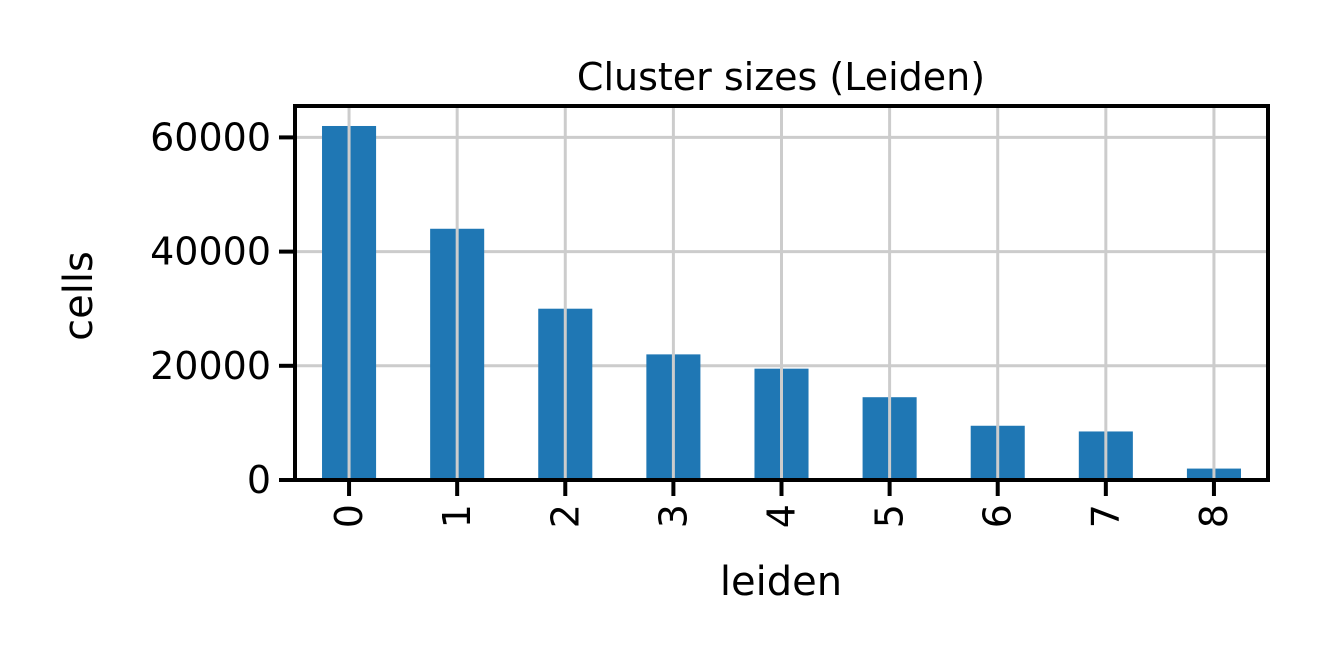 This screenshot has height=660, width=1320. Describe the element at coordinates (457, 516) in the screenshot. I see `x-tick-label: 1` at that location.